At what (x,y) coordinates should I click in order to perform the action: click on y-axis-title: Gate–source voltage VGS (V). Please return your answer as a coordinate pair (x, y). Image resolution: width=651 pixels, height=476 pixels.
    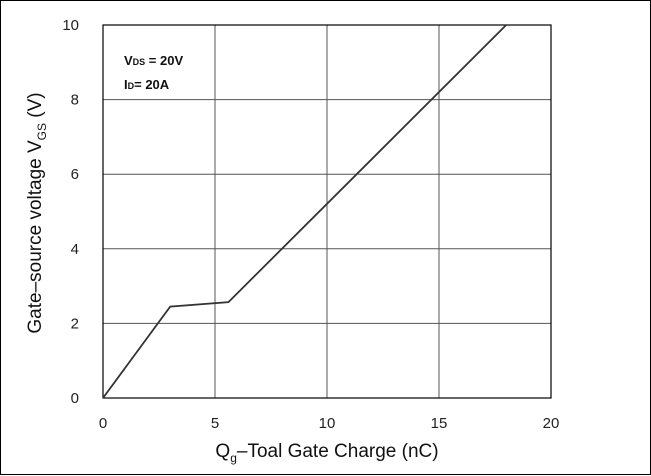
    Looking at the image, I should click on (37, 212).